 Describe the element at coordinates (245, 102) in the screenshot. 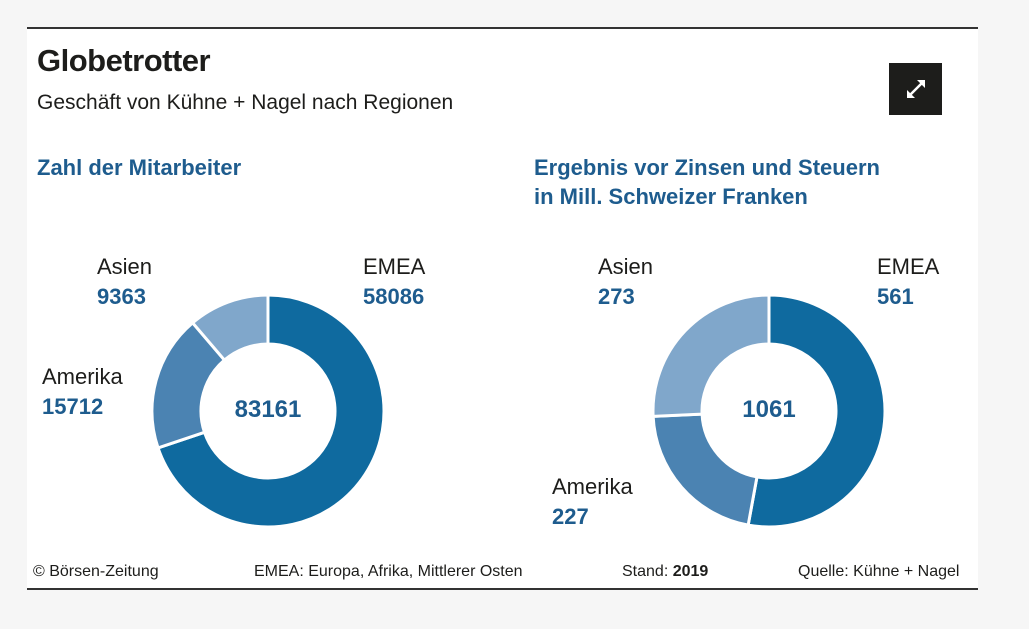

I see `page-subtitle: Geschäft von Kühne + Nagel nach Regionen` at that location.